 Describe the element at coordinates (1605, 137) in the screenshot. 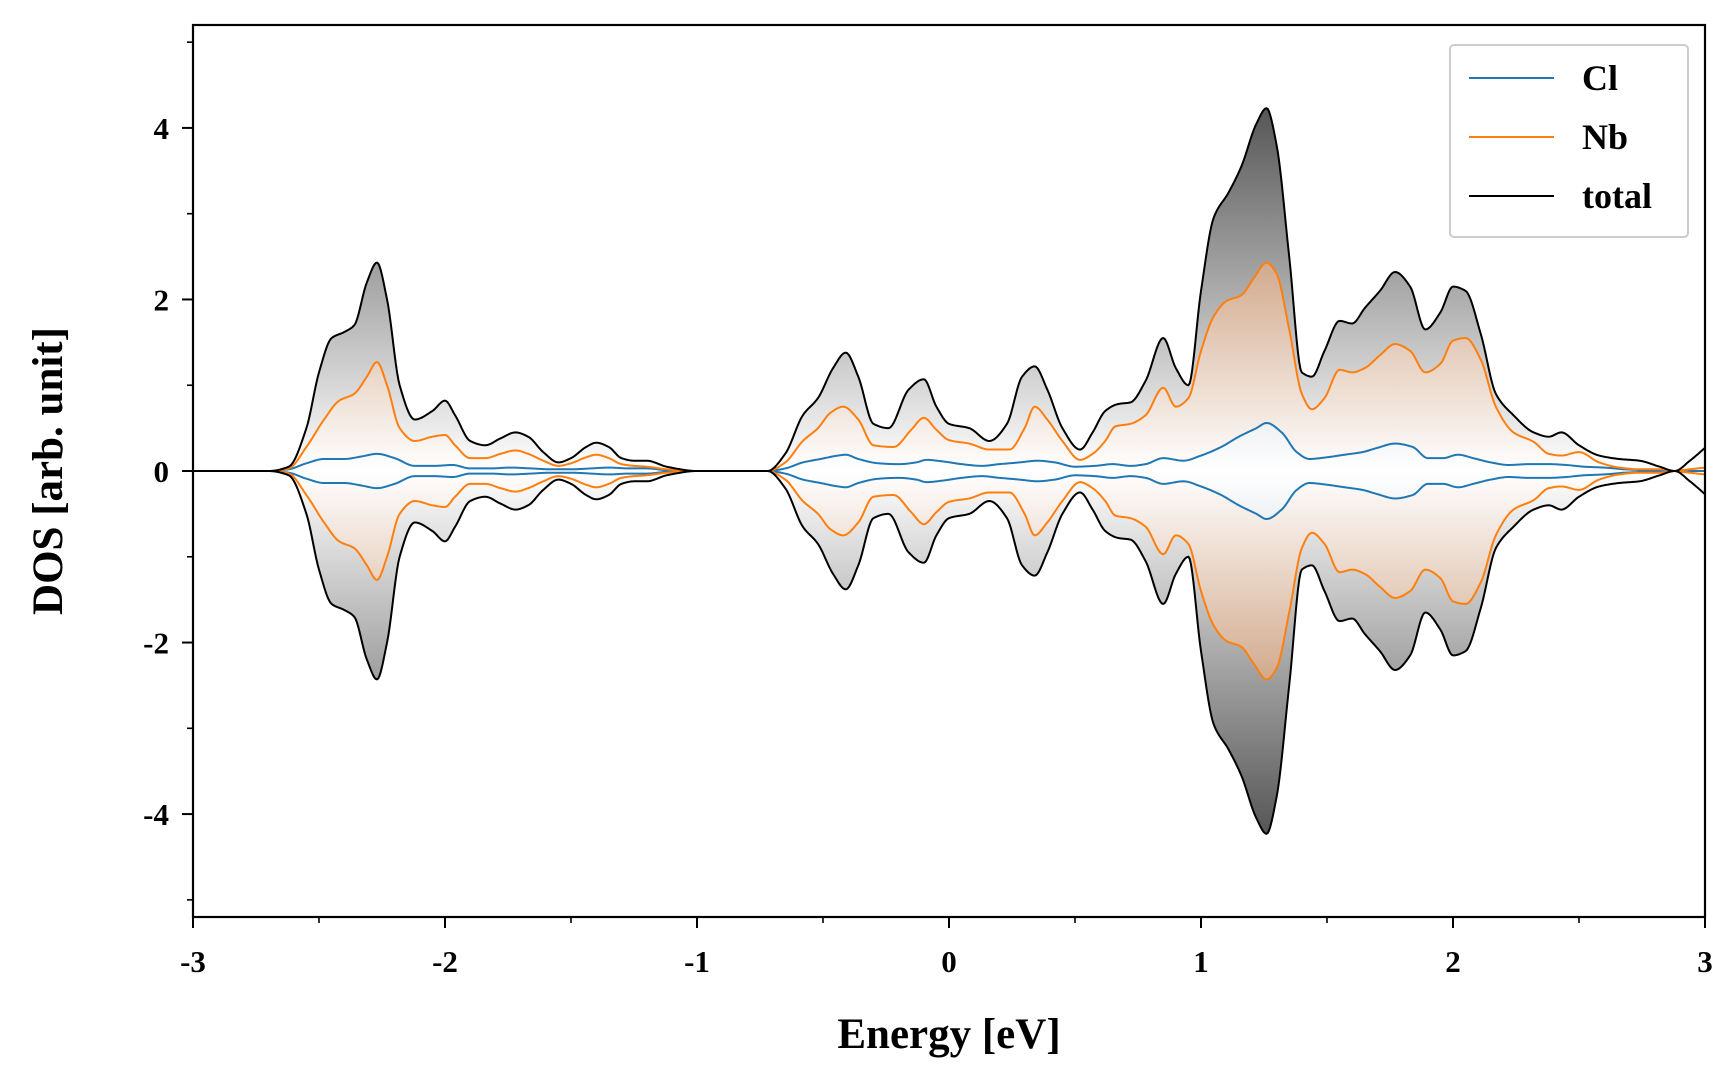

I see `legend-label-nb: Nb` at that location.